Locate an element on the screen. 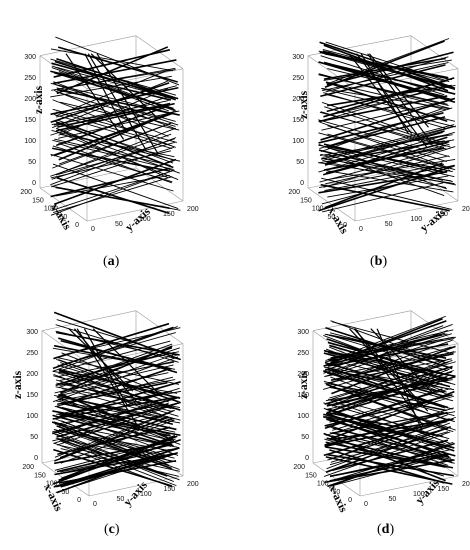 The height and width of the screenshot is (550, 470). x-axis-label: x-axis is located at coordinates (60, 216).